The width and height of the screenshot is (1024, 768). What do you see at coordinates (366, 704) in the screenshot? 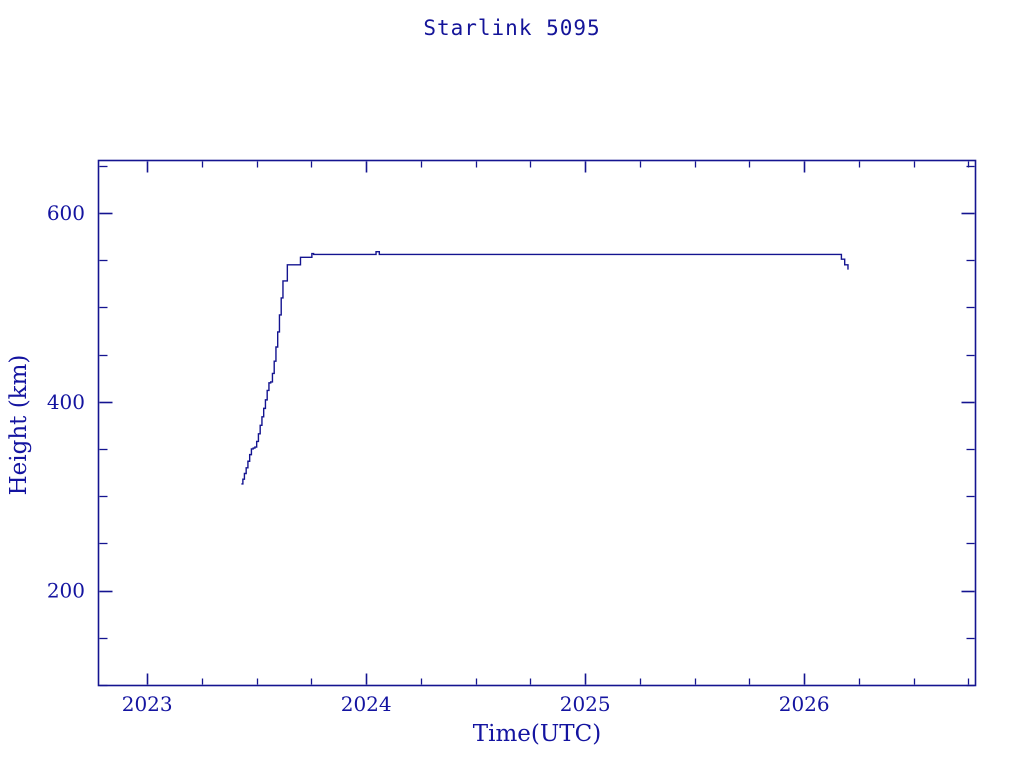
I see `x-tick-label: 2024` at bounding box center [366, 704].